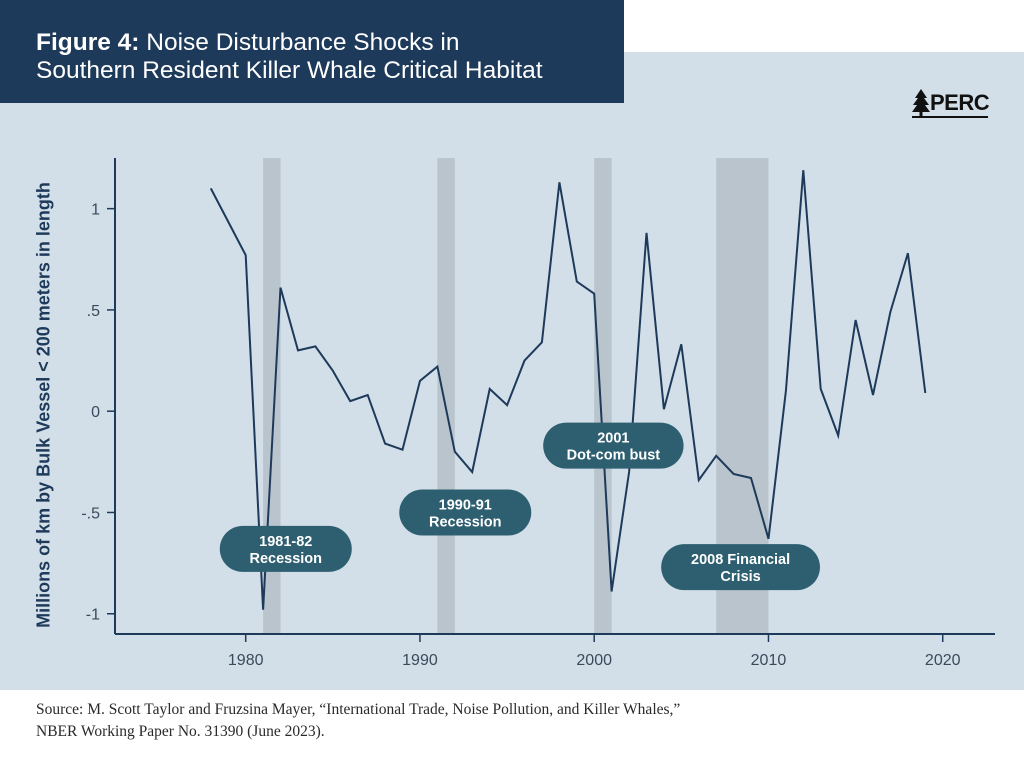  What do you see at coordinates (921, 103) in the screenshot?
I see `pine-tree-icon` at bounding box center [921, 103].